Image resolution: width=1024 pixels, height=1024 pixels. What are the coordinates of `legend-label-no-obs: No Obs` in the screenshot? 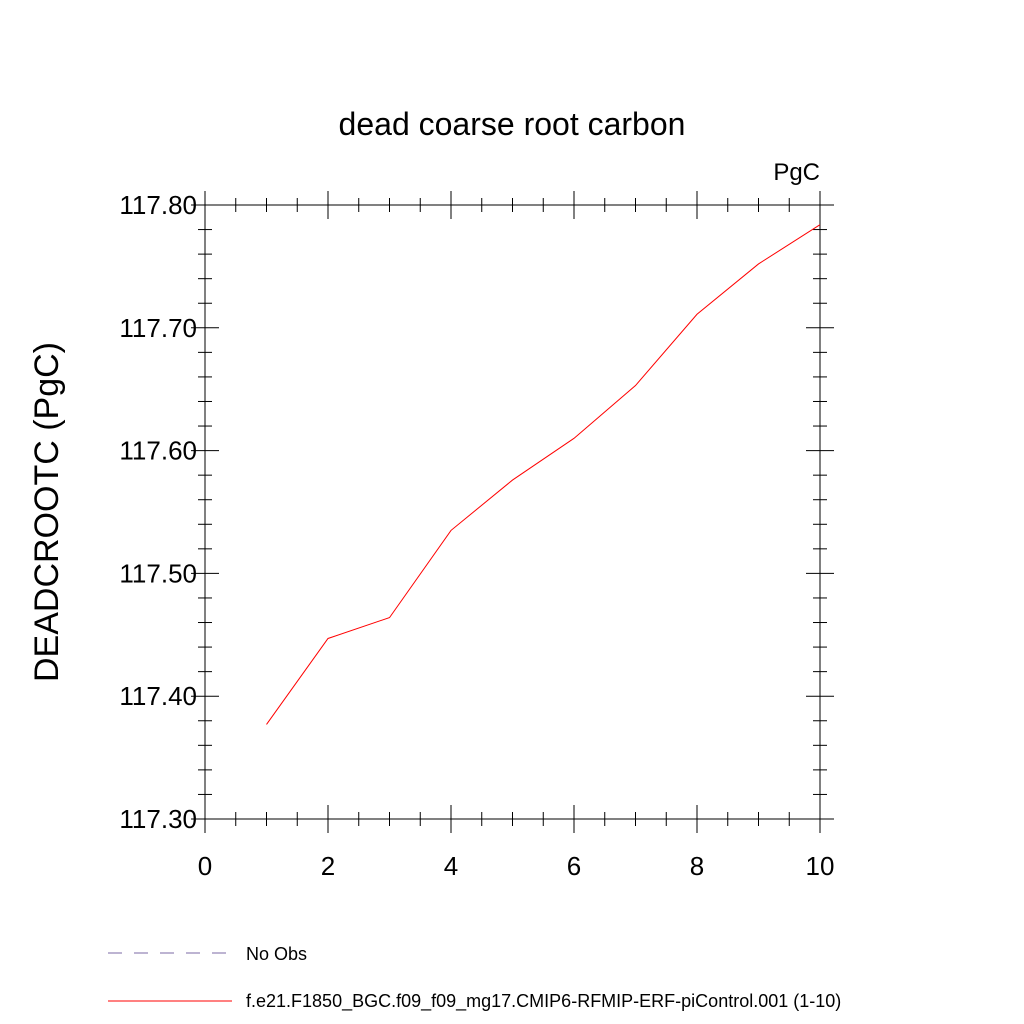 It's located at (276, 954).